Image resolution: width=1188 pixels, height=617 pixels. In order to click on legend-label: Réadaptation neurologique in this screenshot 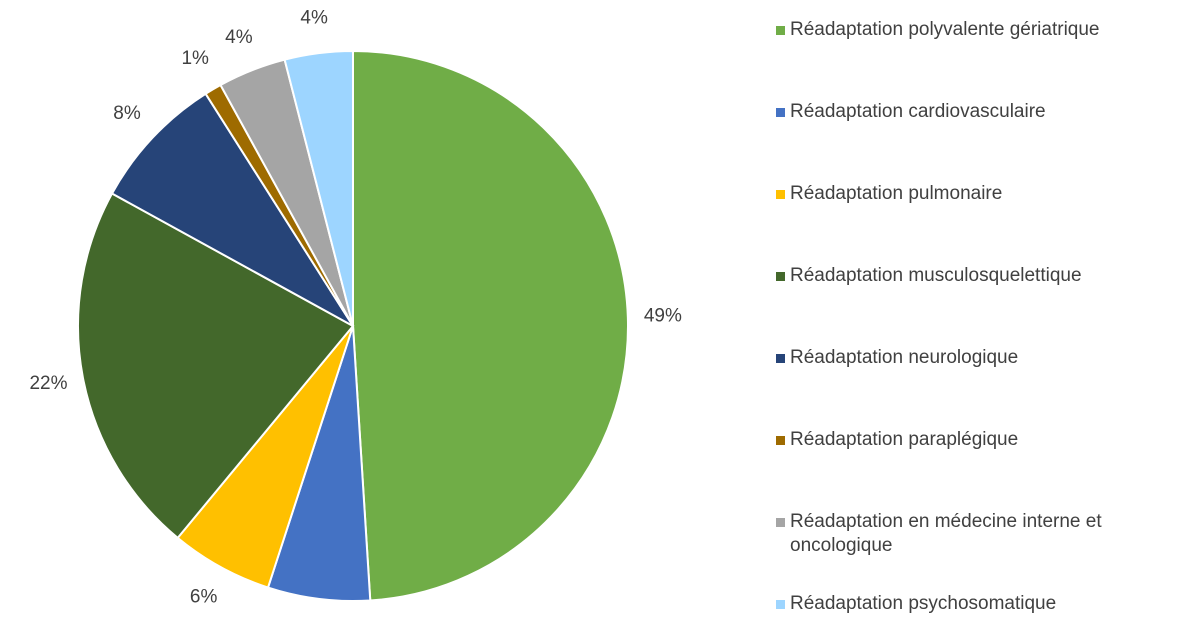, I will do `click(904, 357)`.